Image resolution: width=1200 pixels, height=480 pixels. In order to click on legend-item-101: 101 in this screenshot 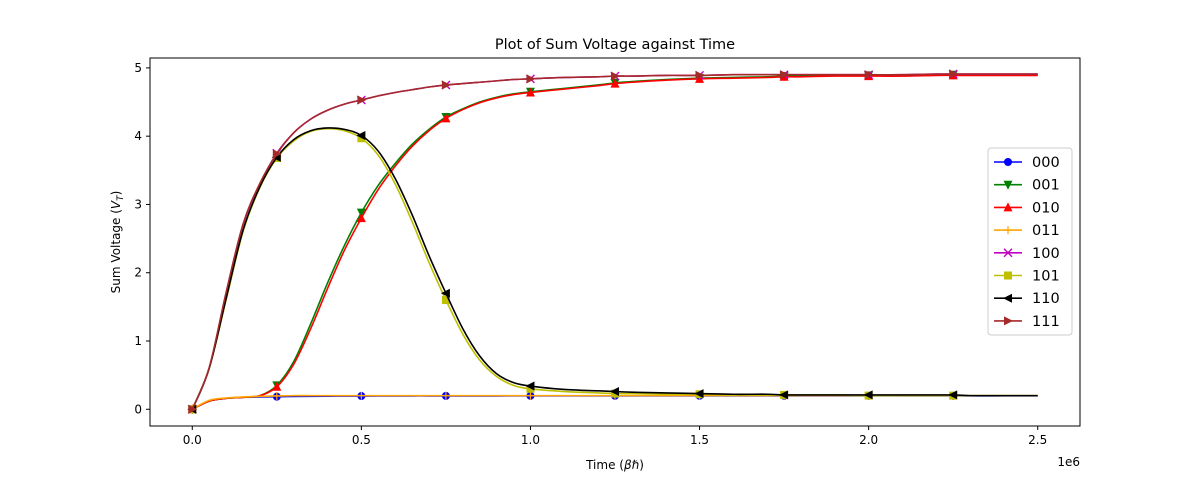, I will do `click(1027, 277)`.